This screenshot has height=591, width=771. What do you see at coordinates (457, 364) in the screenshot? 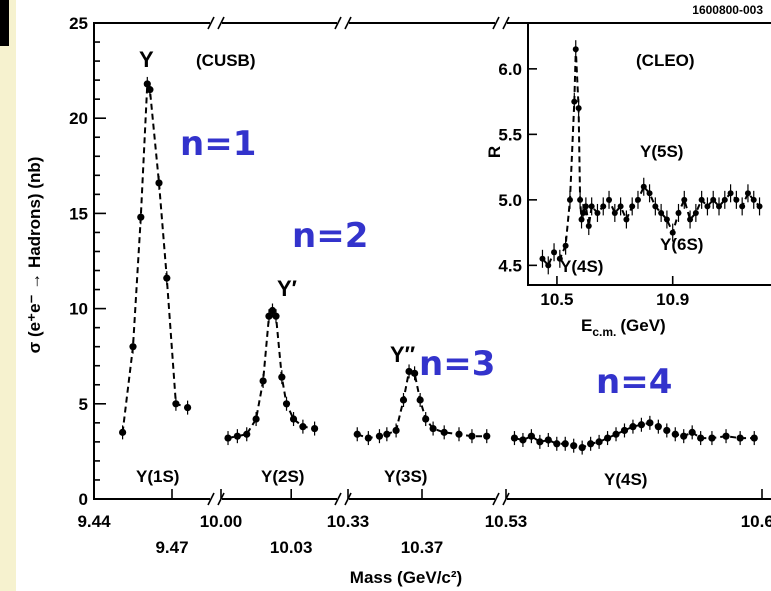
I see `annotation-n3: n=3` at bounding box center [457, 364].